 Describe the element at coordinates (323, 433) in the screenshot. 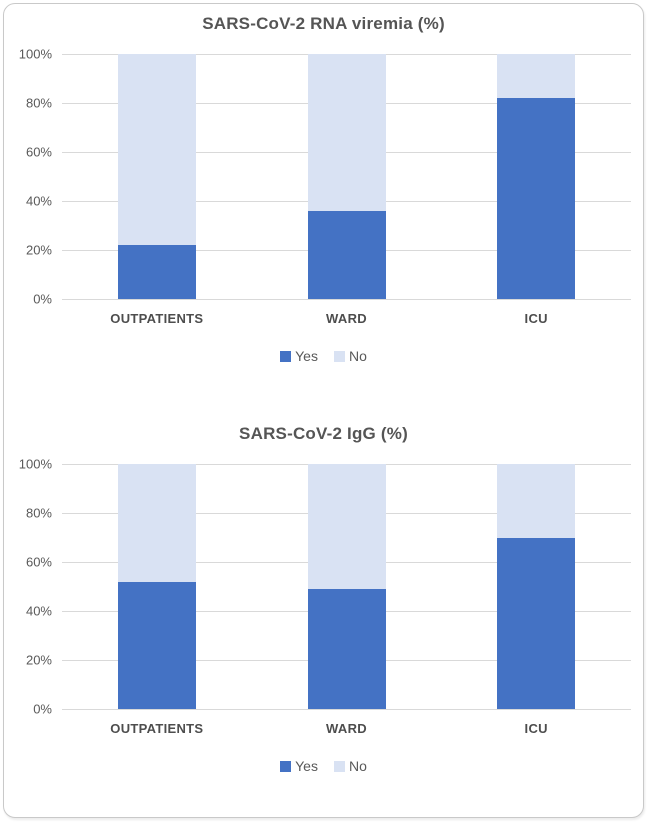

I see `chart-title: SARS-CoV-2 IgG (%)` at that location.